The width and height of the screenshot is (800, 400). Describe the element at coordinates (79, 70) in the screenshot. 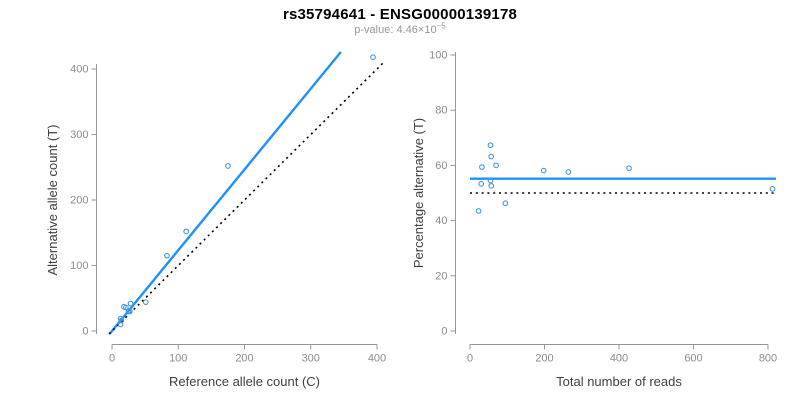

I see `y-tick-label: 400` at that location.